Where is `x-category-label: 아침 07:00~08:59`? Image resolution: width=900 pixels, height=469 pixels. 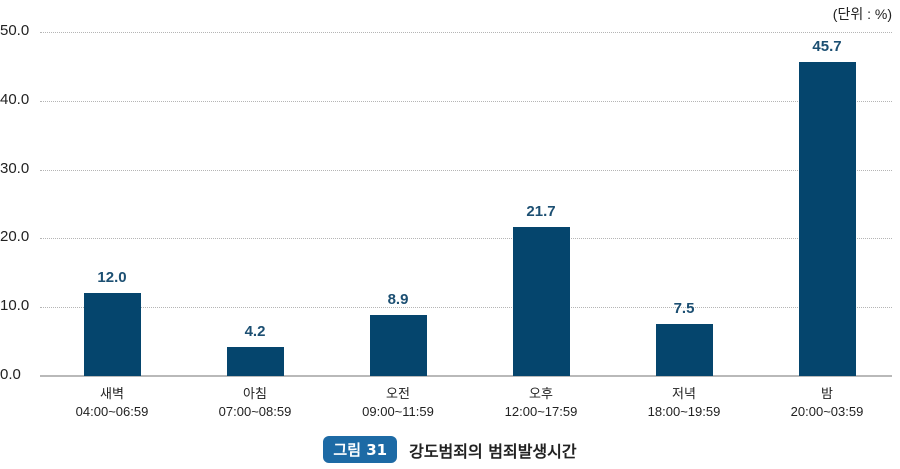
x-category-label: 아침 07:00~08:59 is located at coordinates (255, 403).